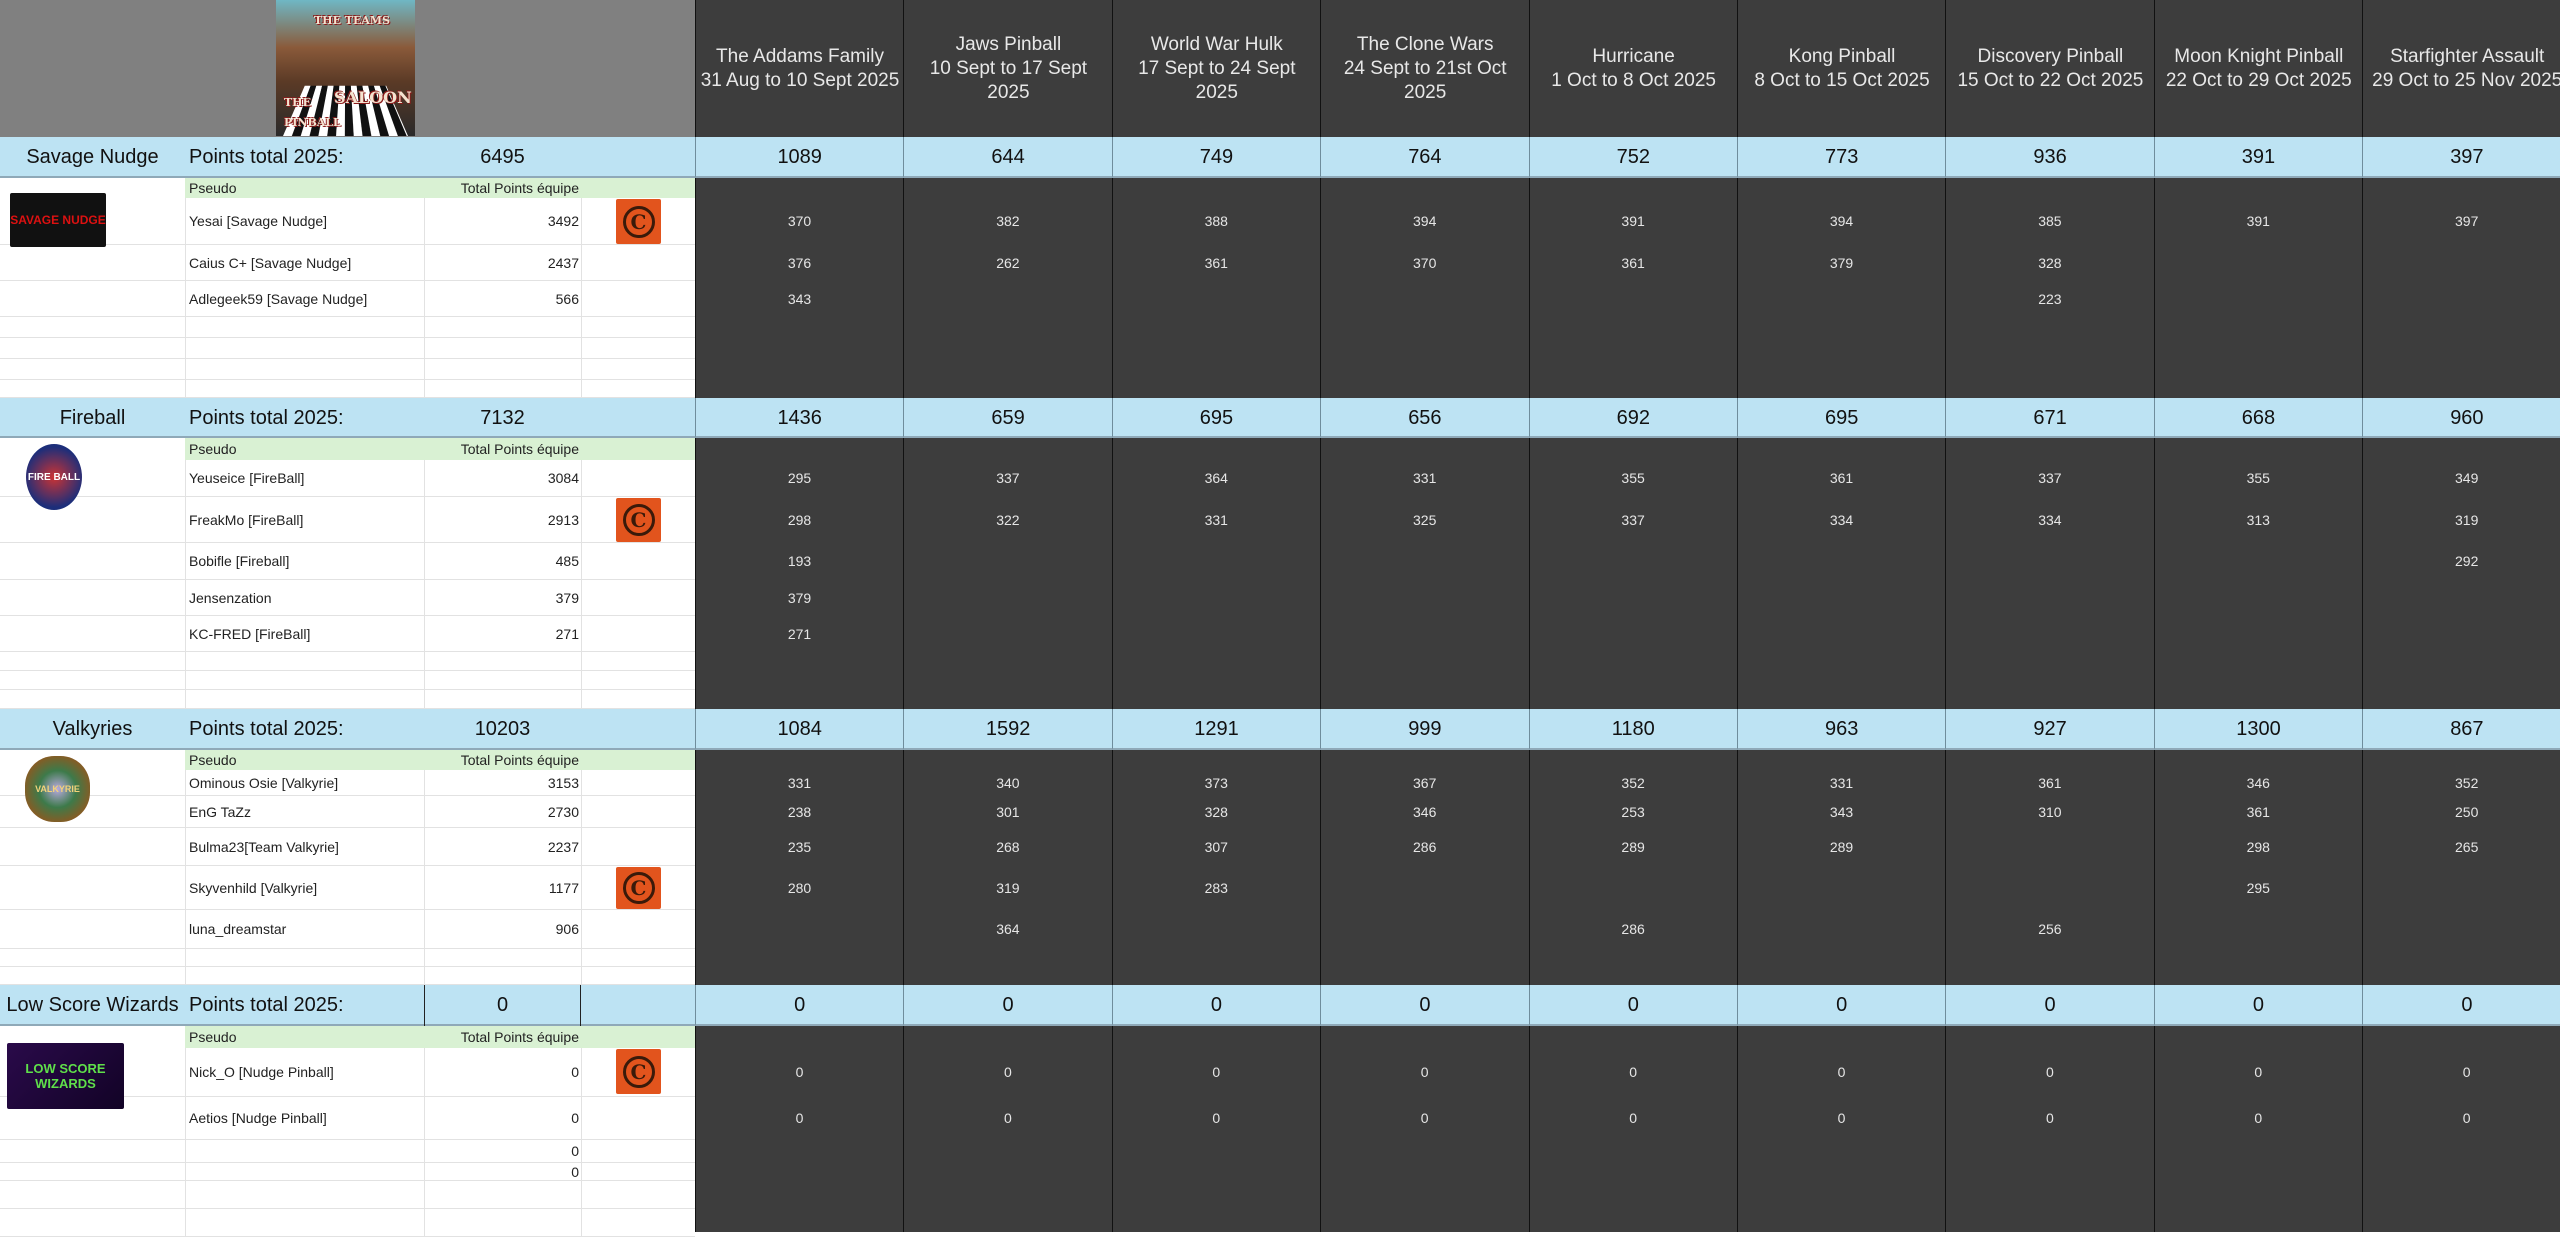  Describe the element at coordinates (2258, 783) in the screenshot. I see `player-game-score: 346` at that location.